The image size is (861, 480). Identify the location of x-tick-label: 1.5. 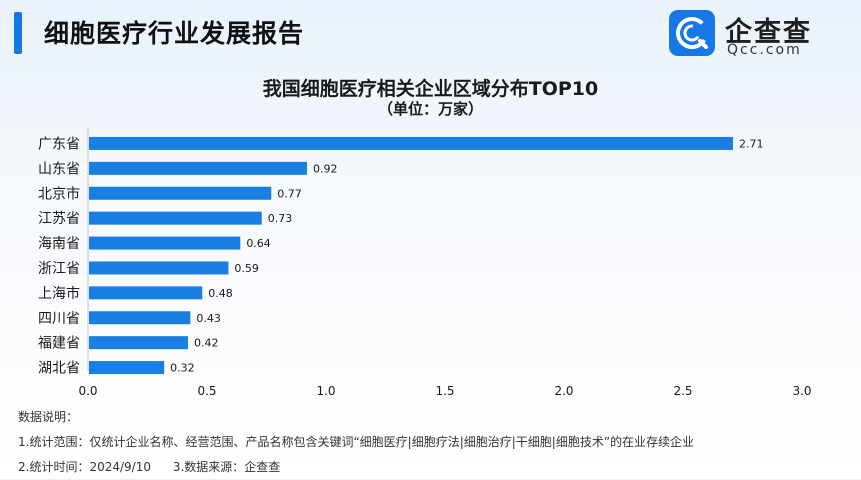
(444, 391).